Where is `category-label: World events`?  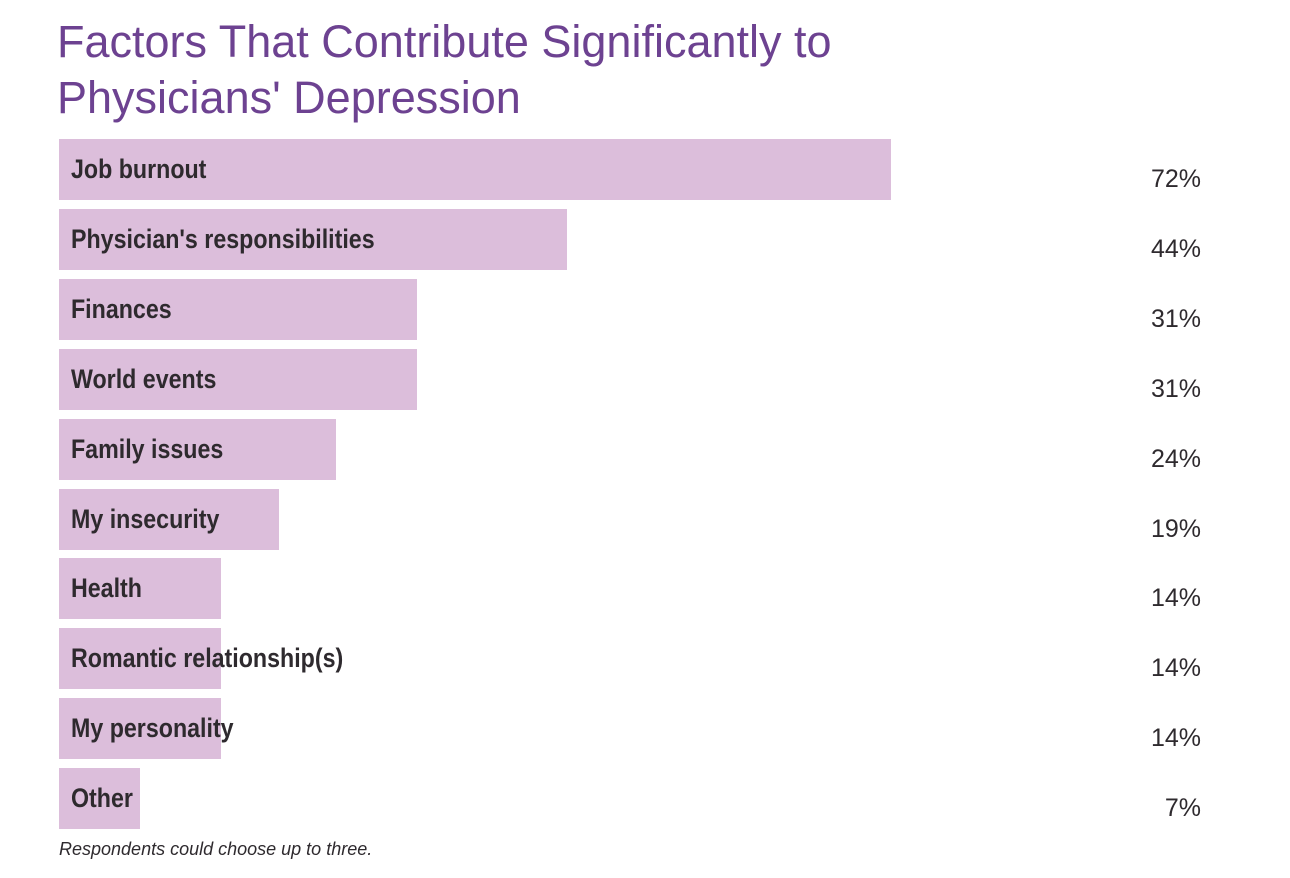 category-label: World events is located at coordinates (144, 378).